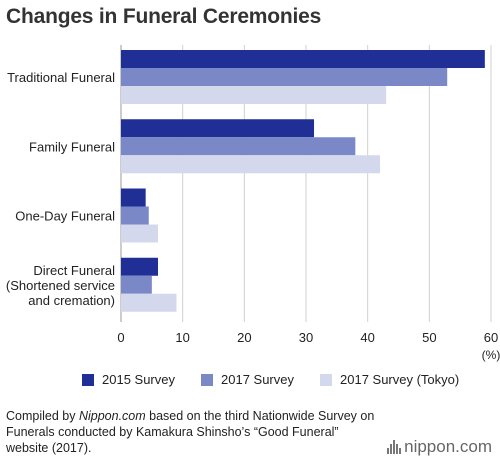 Image resolution: width=500 pixels, height=460 pixels. Describe the element at coordinates (60, 285) in the screenshot. I see `category-label: (Shortened service` at that location.